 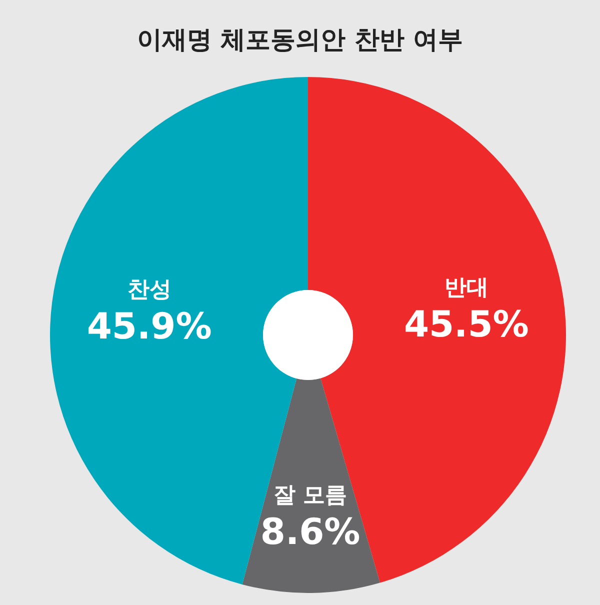 I want to click on data-label: 45.5%, so click(x=466, y=325).